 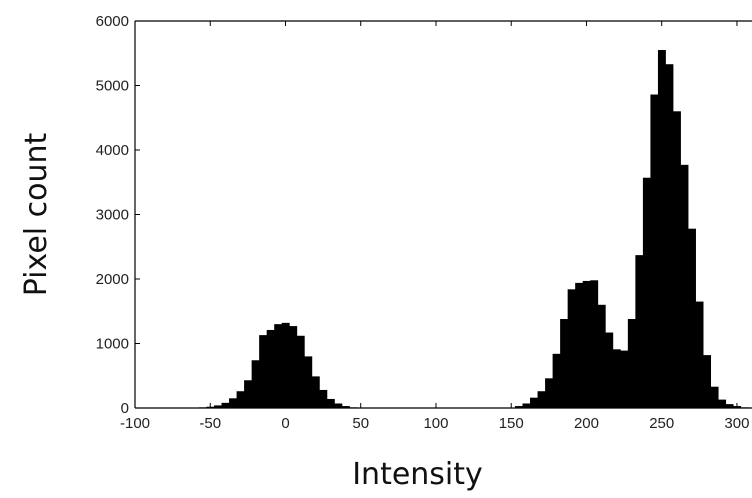 I want to click on y-tick-label: 1000, so click(x=112, y=344).